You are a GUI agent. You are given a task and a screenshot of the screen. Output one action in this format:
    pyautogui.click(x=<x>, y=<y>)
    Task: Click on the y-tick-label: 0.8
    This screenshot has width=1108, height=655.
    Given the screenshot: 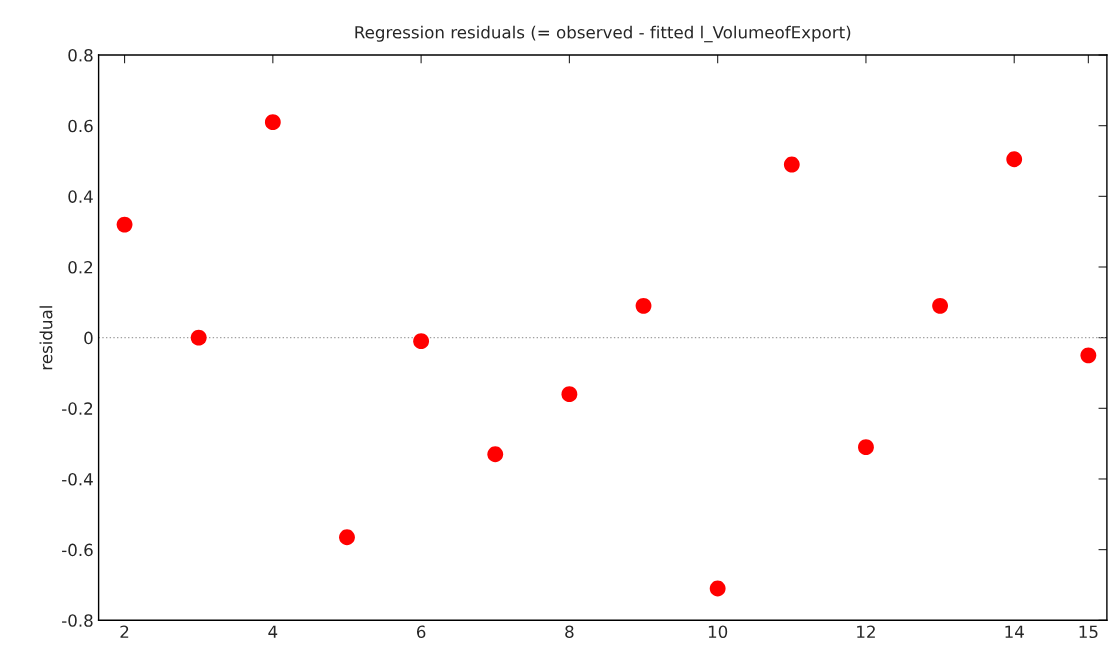 What is the action you would take?
    pyautogui.click(x=80, y=55)
    